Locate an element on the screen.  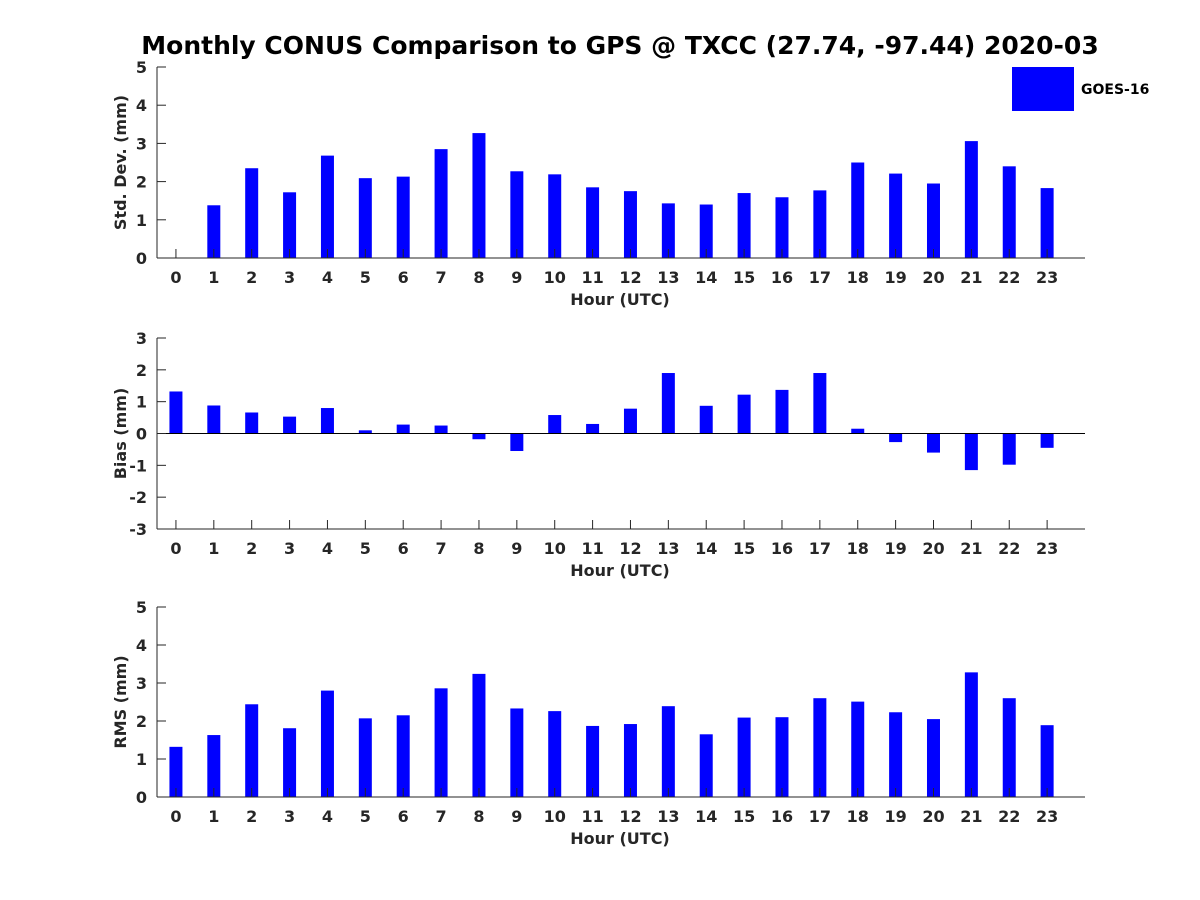
x-tick-label-2-2: 2 is located at coordinates (251, 816).